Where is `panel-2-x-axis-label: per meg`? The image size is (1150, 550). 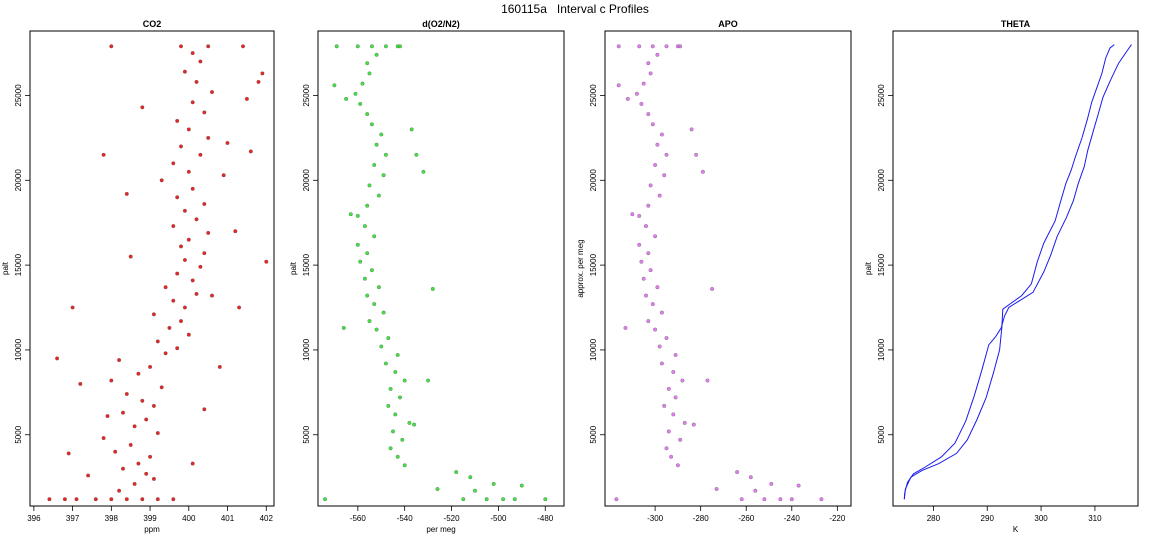 panel-2-x-axis-label: per meg is located at coordinates (440, 529).